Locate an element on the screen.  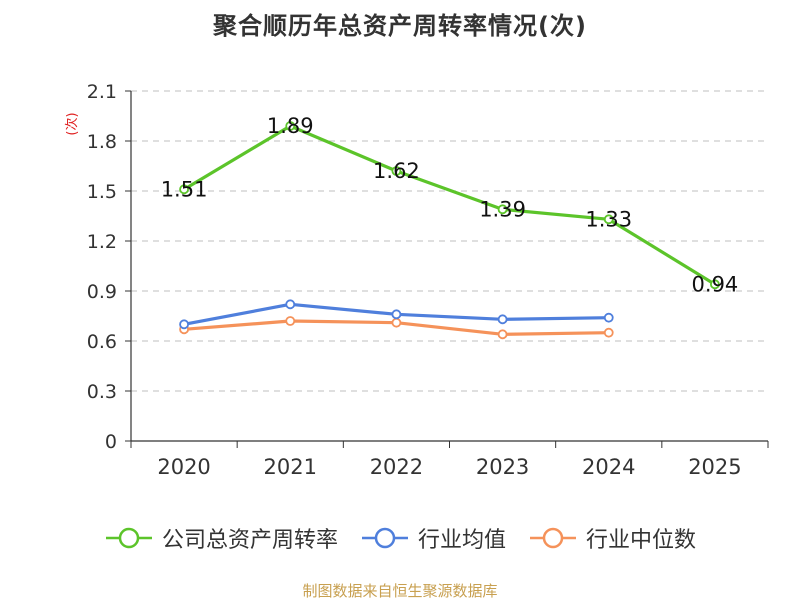
data-label: 1.33 is located at coordinates (608, 219).